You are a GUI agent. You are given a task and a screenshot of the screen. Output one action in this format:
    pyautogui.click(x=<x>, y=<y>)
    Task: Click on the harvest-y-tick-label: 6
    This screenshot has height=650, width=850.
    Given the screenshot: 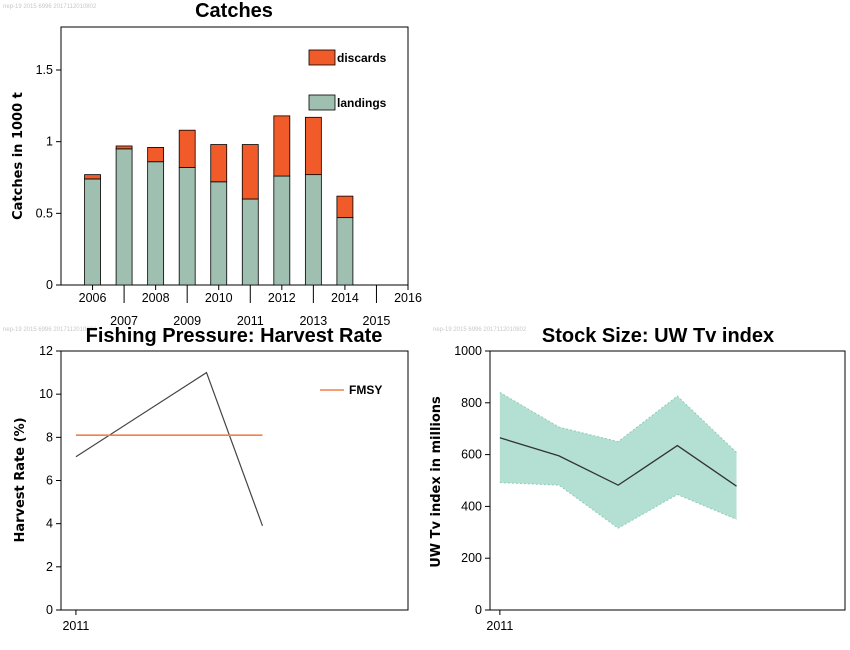 What is the action you would take?
    pyautogui.click(x=49, y=481)
    